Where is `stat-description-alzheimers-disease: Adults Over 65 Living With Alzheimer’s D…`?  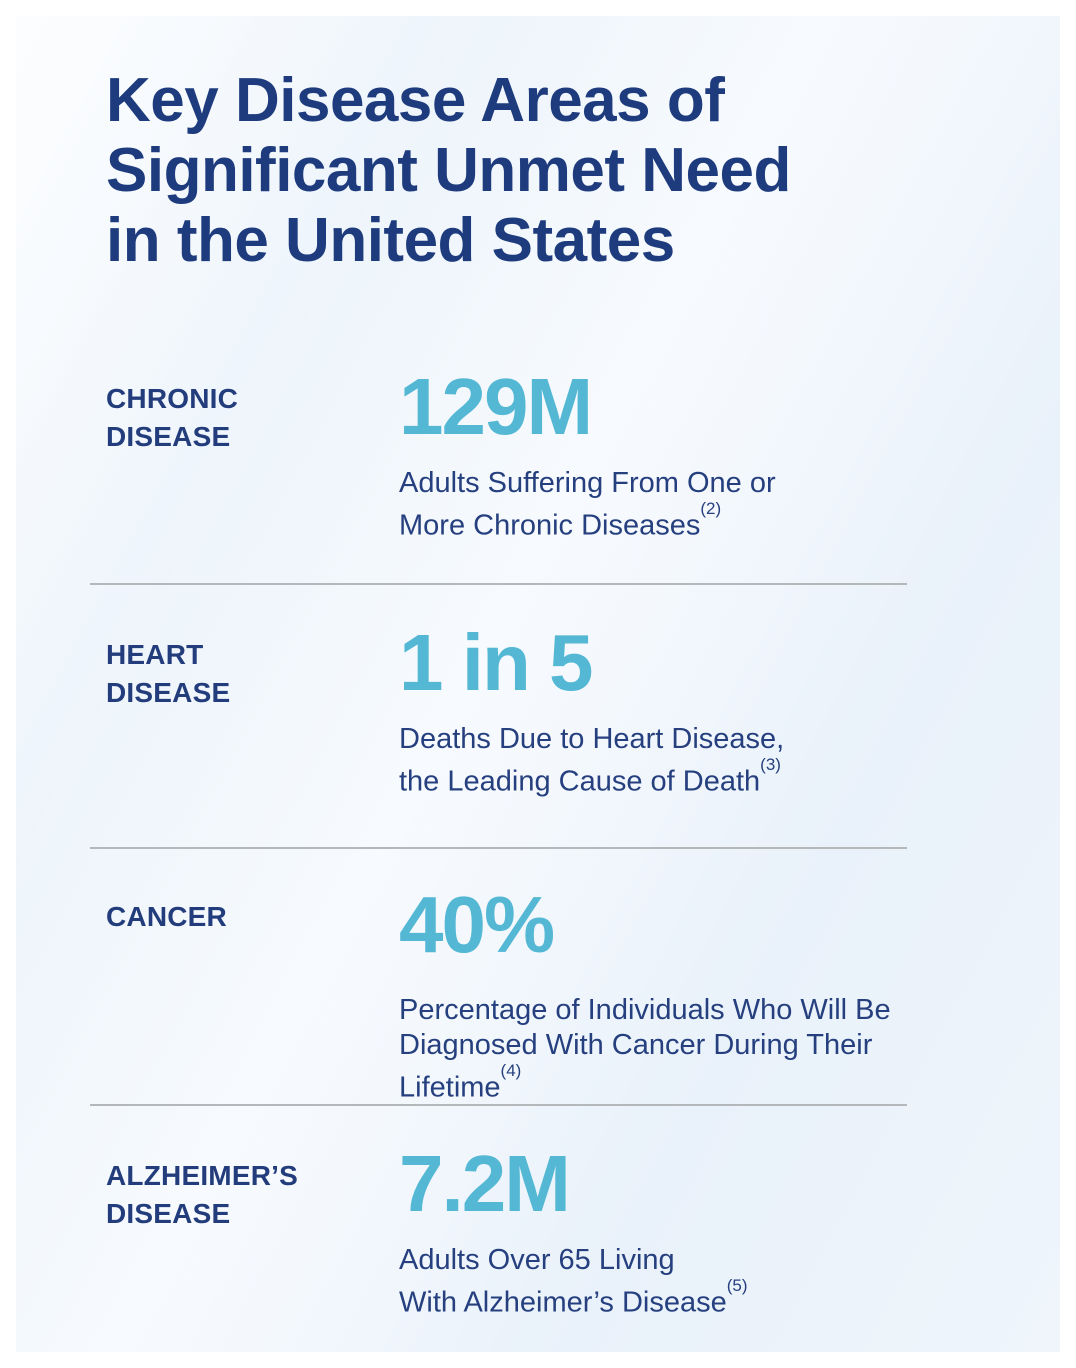
stat-description-alzheimers-disease: Adults Over 65 Living With Alzheimer’s D… is located at coordinates (692, 1282).